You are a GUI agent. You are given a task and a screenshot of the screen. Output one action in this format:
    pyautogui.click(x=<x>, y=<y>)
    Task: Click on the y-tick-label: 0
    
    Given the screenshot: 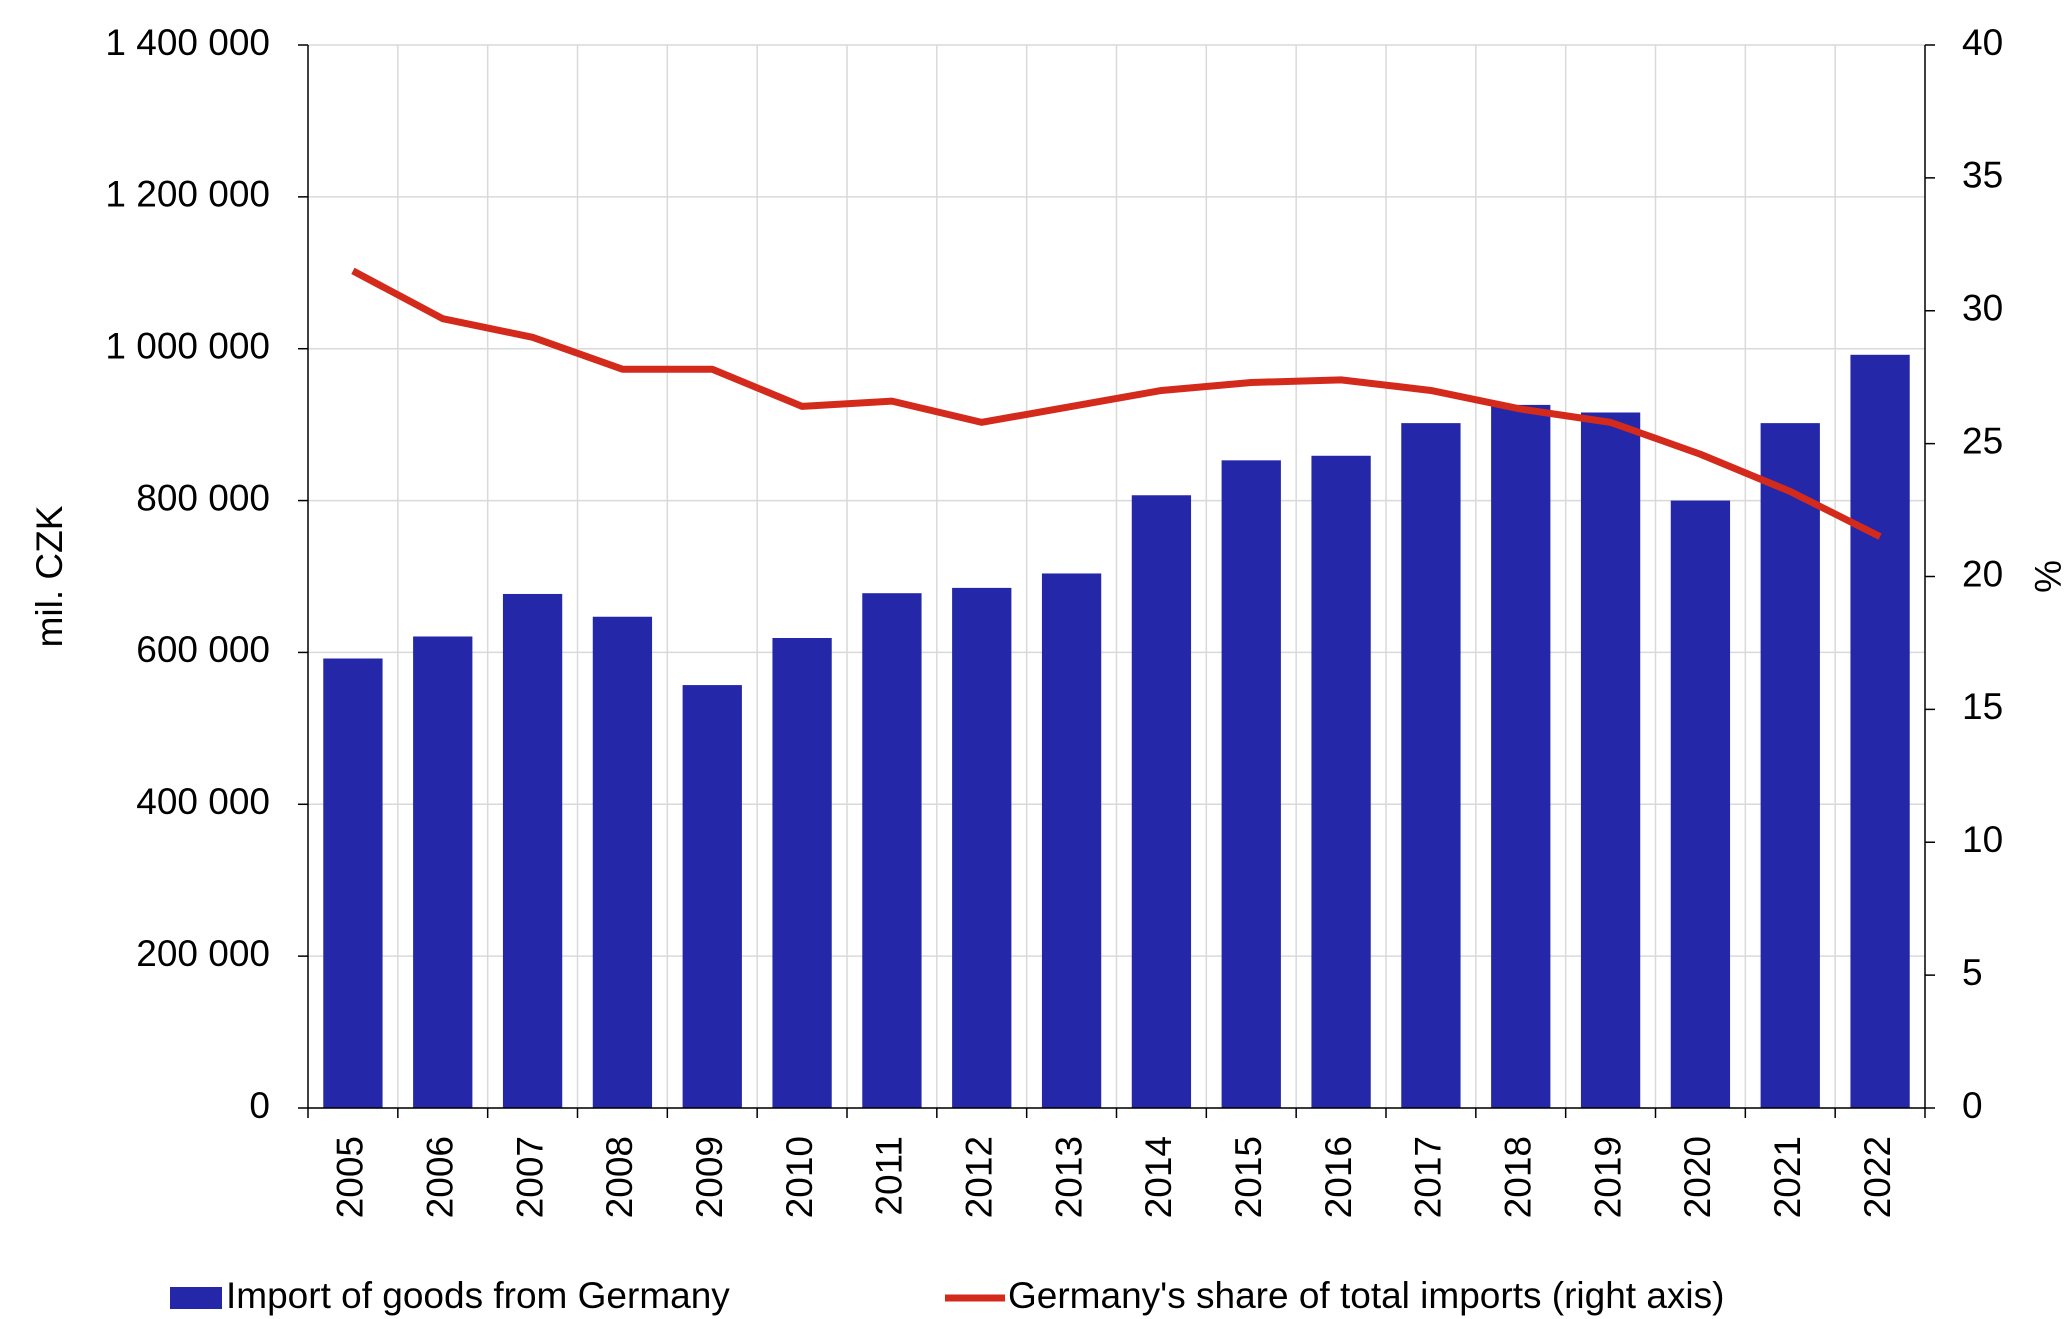 What is the action you would take?
    pyautogui.click(x=259, y=1105)
    